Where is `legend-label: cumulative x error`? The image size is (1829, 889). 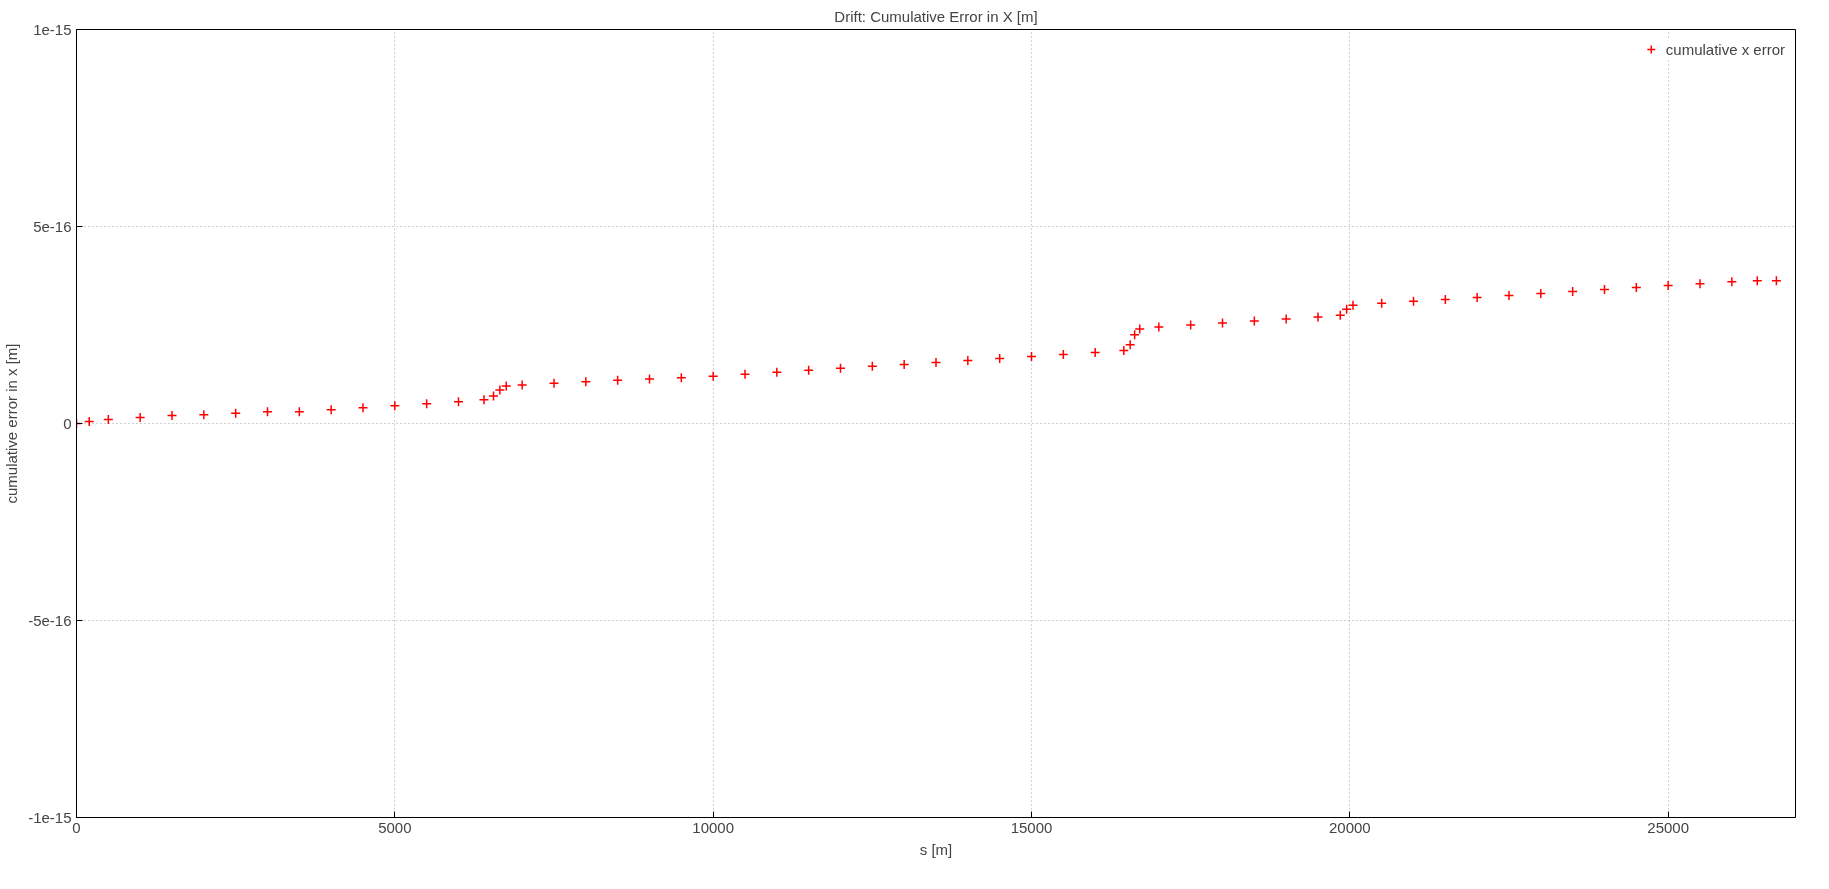 legend-label: cumulative x error is located at coordinates (1725, 49).